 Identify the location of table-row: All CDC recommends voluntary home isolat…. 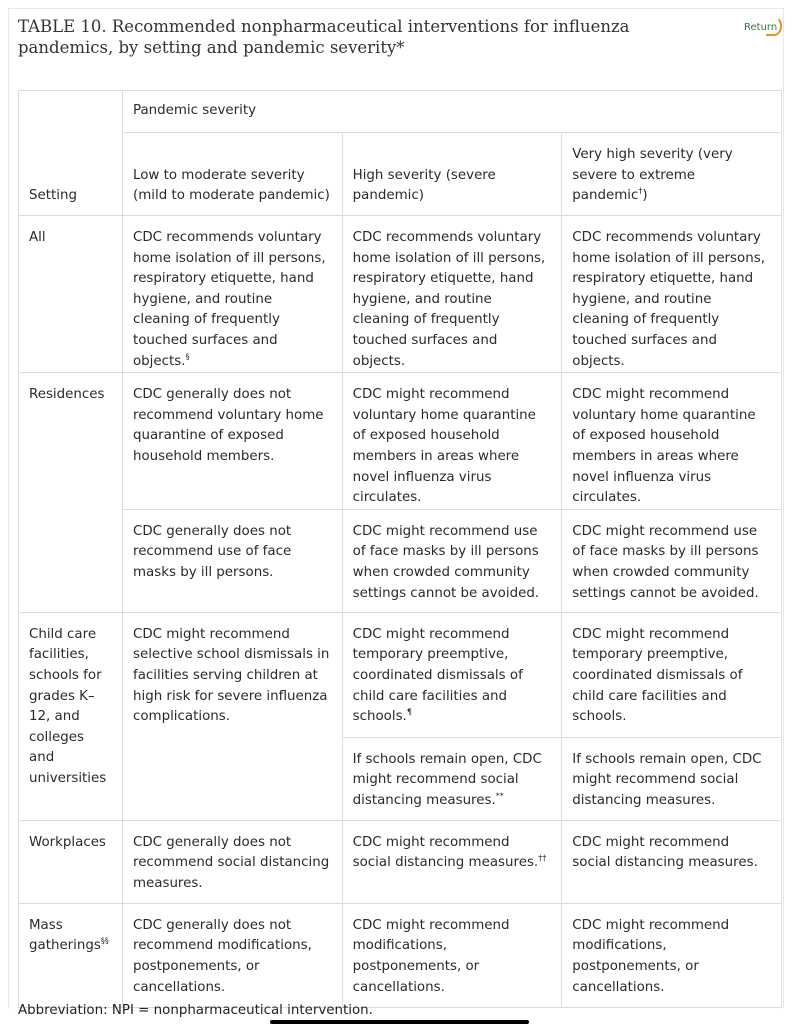
(400, 294).